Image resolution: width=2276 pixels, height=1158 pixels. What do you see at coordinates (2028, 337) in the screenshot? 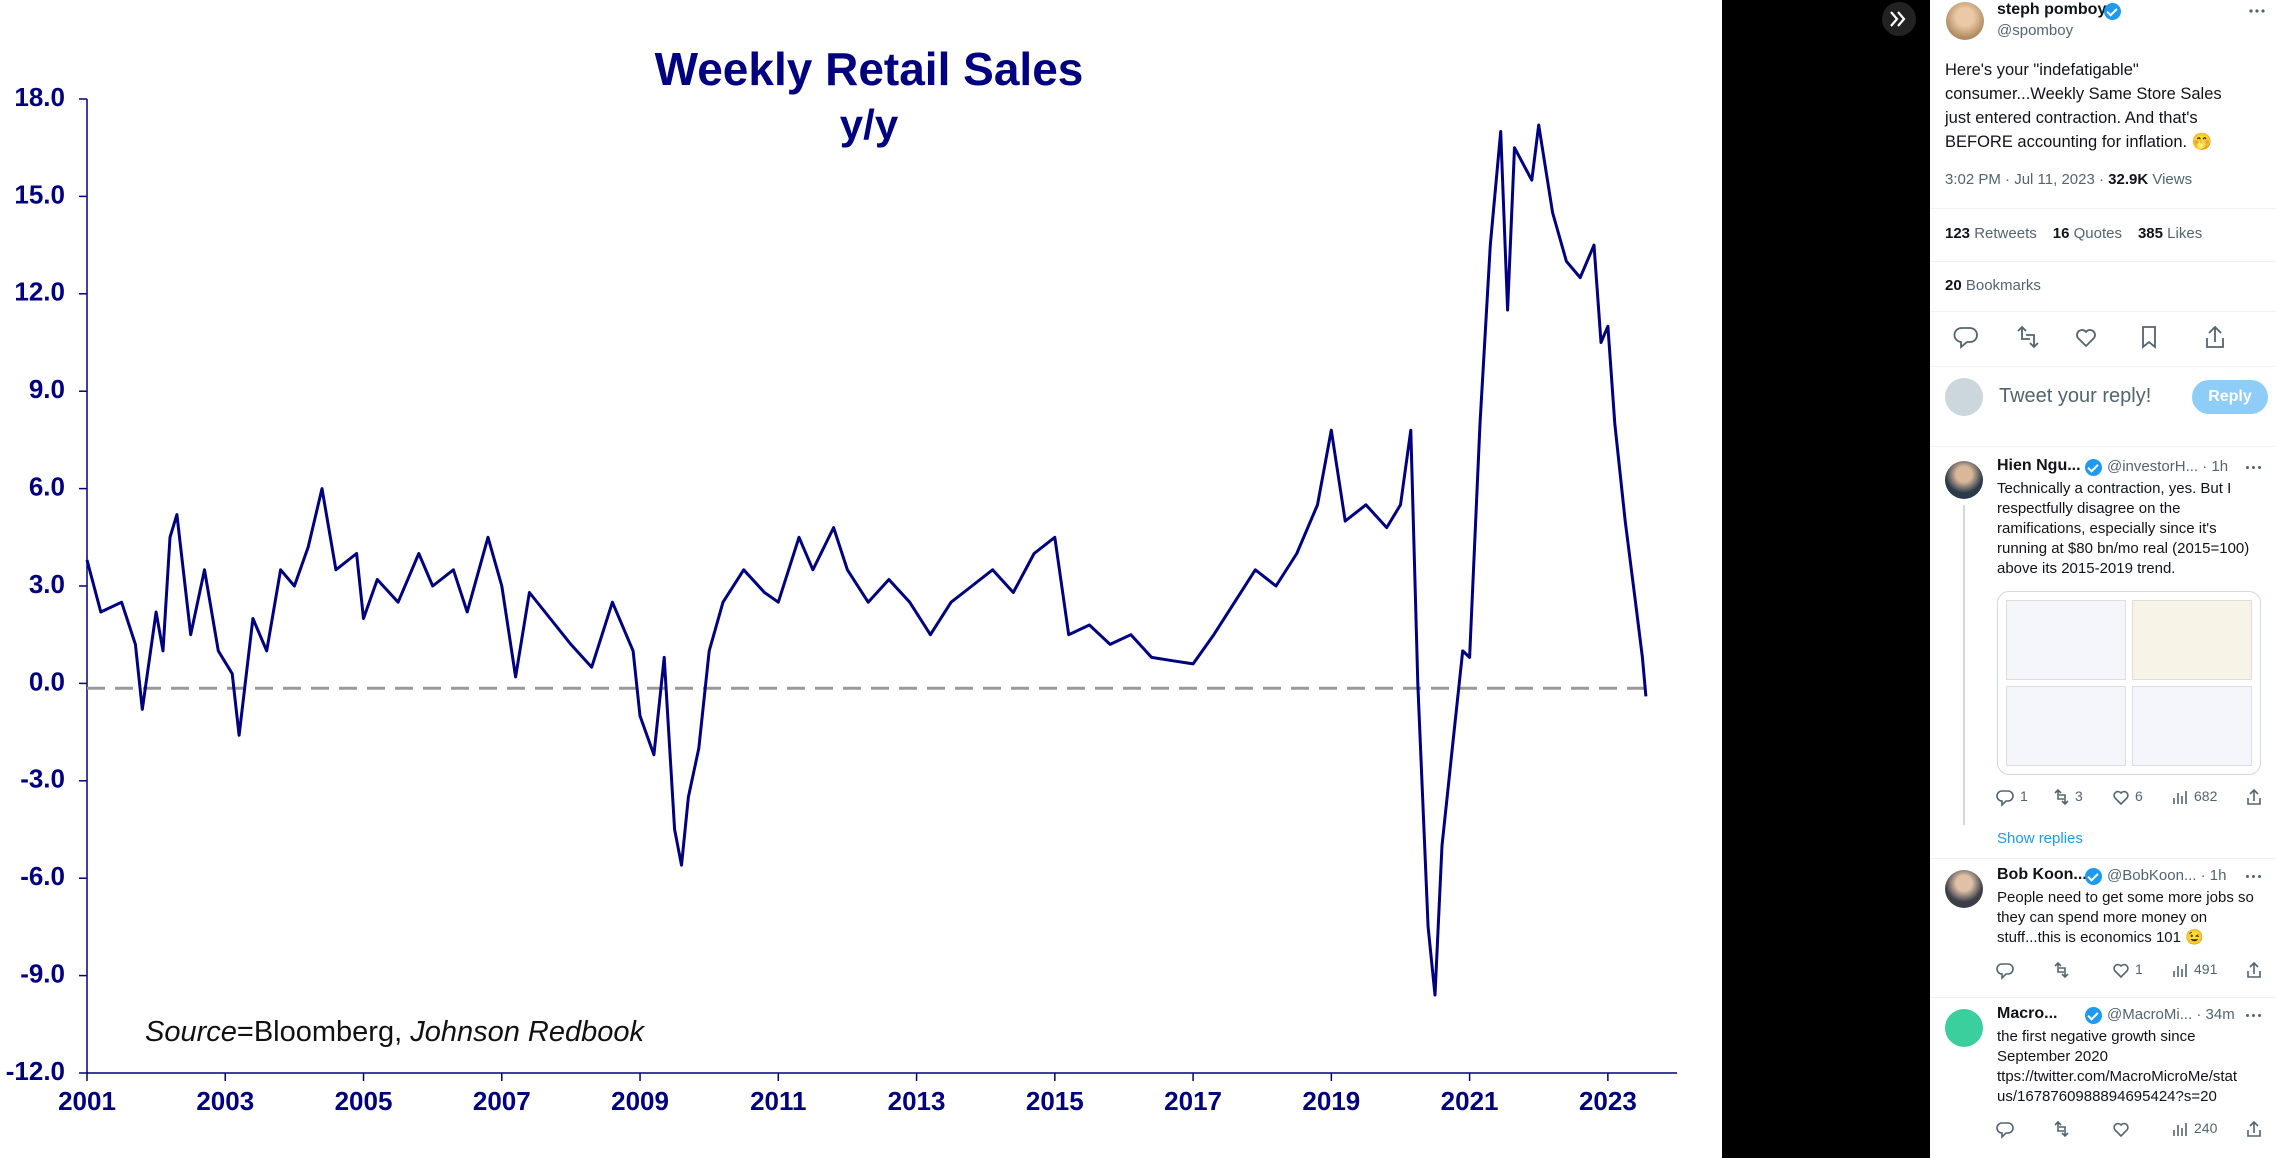
I see `retweet-icon` at bounding box center [2028, 337].